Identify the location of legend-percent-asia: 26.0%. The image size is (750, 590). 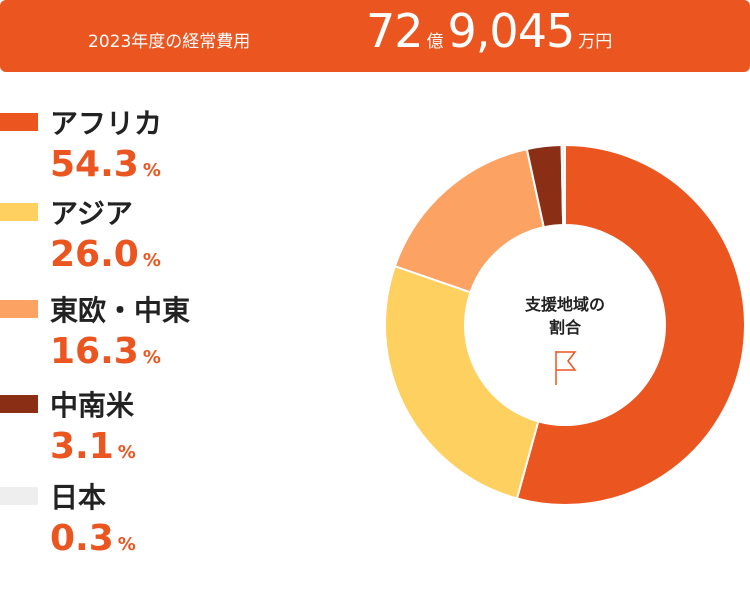
(105, 254).